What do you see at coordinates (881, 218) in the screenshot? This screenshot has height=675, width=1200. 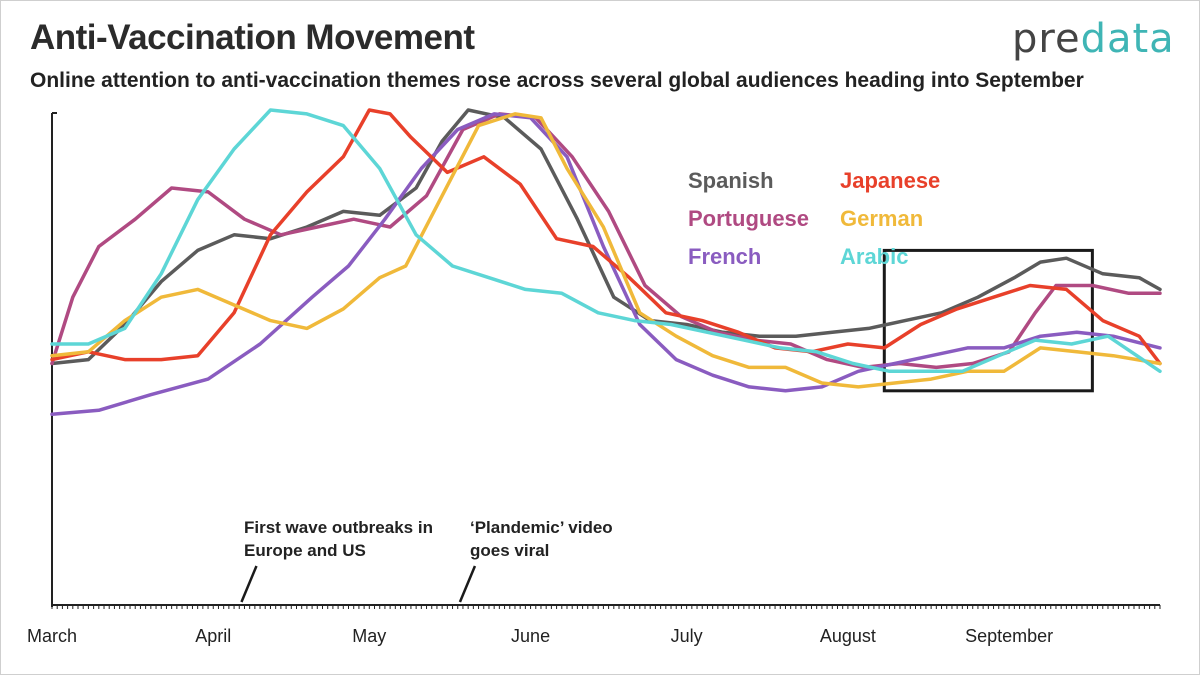 I see `legend-entry-german: German` at bounding box center [881, 218].